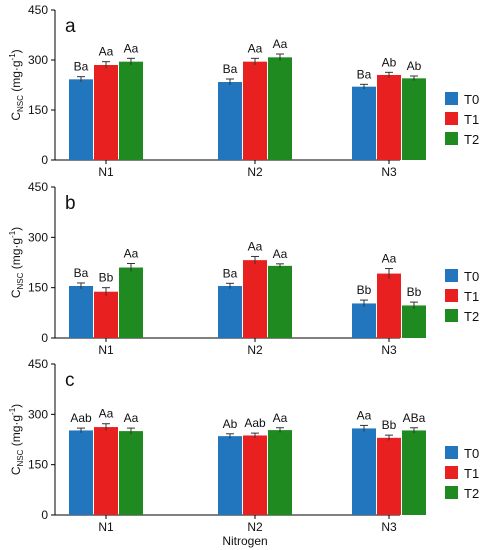 The height and width of the screenshot is (550, 487). Describe the element at coordinates (414, 418) in the screenshot. I see `significance-label: ABa` at that location.